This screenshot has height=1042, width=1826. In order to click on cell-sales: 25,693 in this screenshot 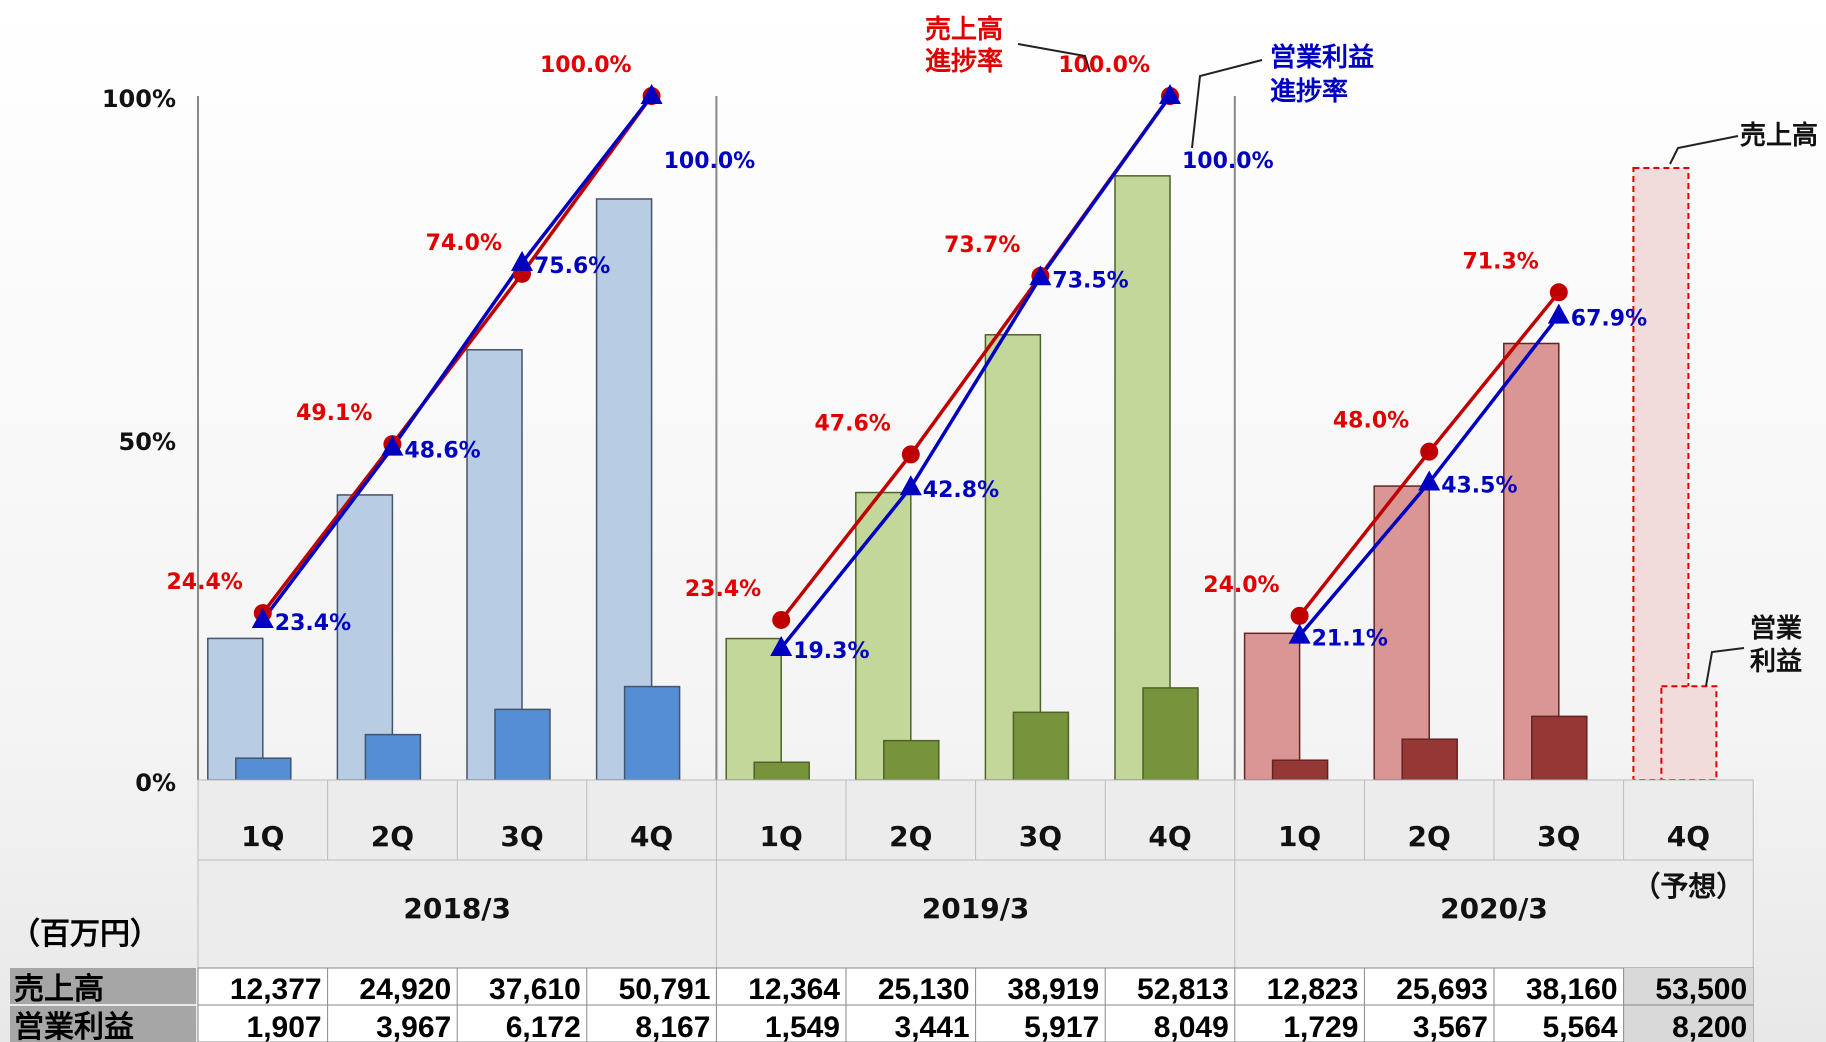, I will do `click(1442, 989)`.